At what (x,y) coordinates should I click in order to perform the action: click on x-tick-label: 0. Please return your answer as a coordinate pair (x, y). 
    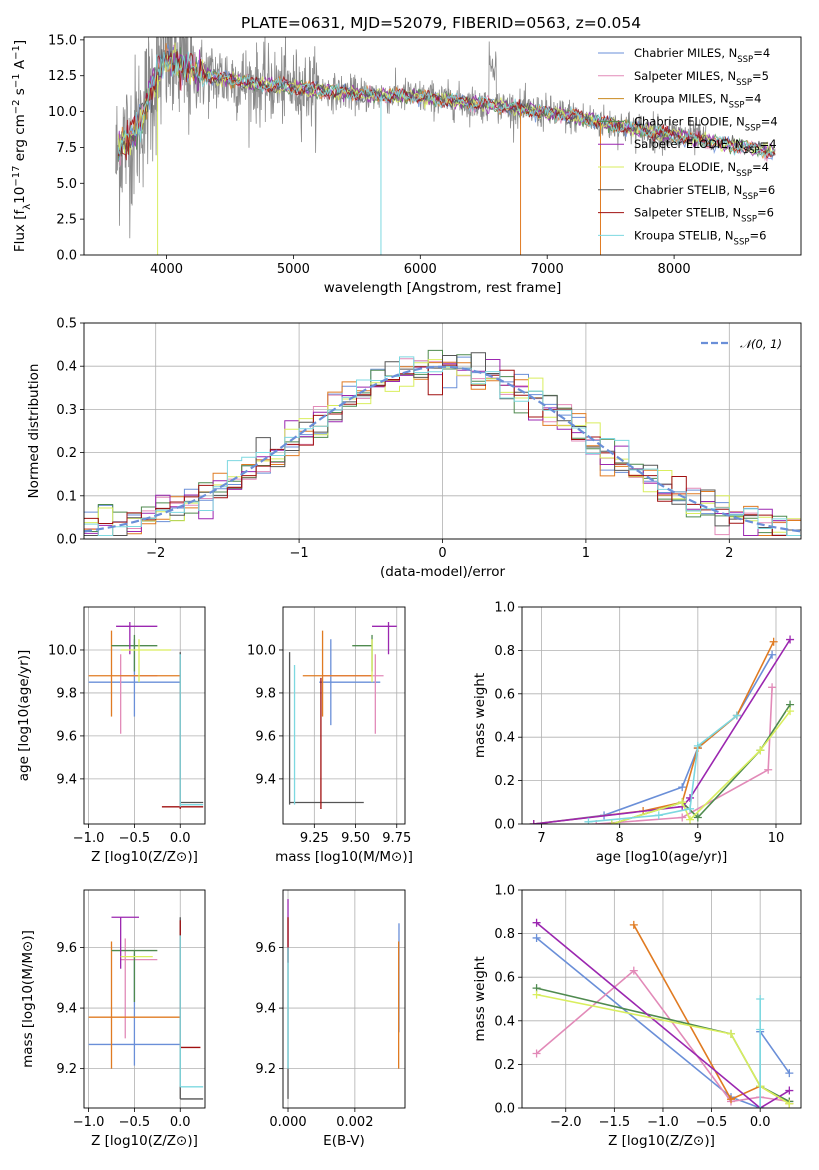
    Looking at the image, I should click on (442, 553).